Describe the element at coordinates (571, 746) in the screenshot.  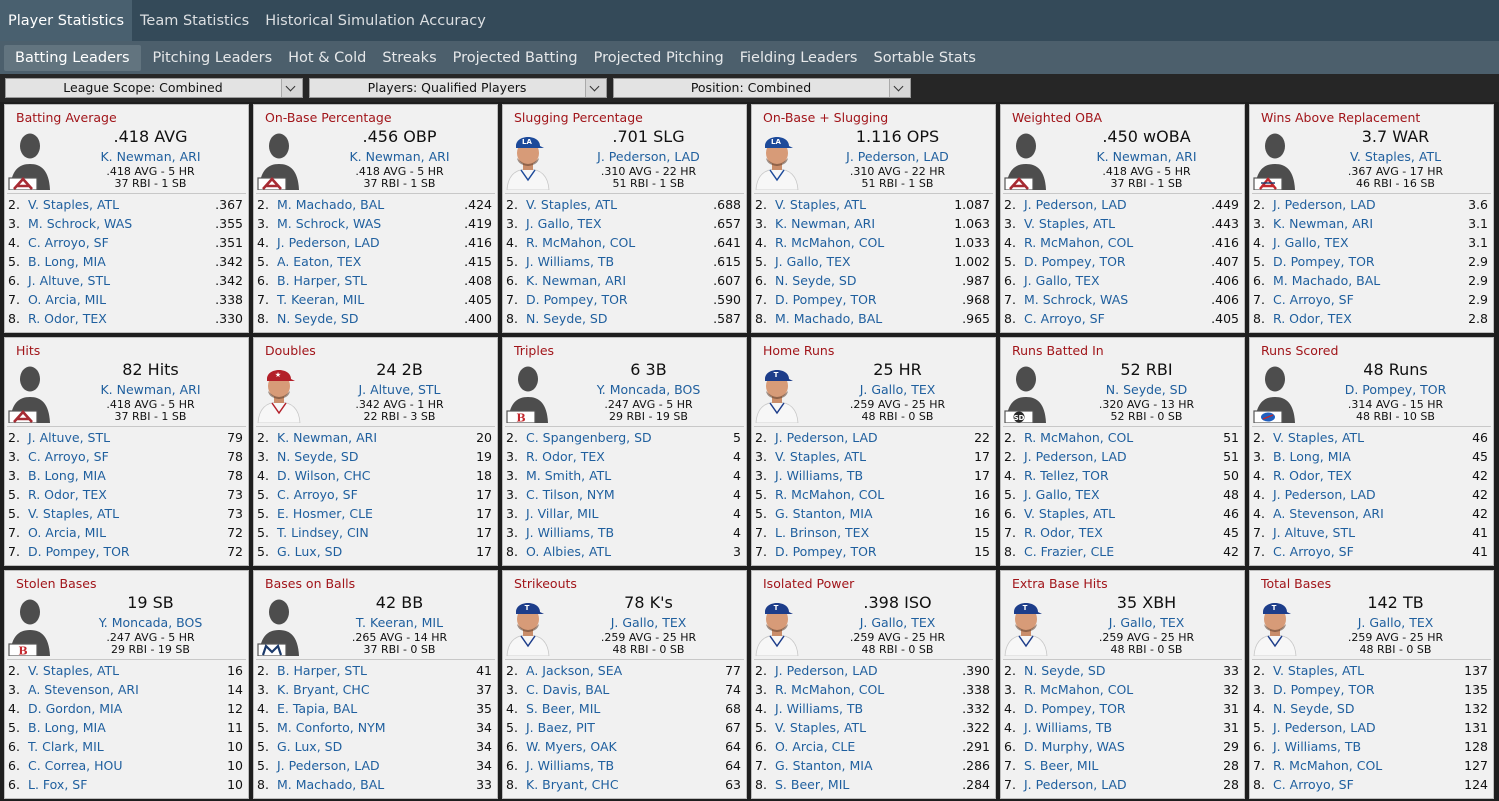
I see `player-link: W. Myers, OAK` at that location.